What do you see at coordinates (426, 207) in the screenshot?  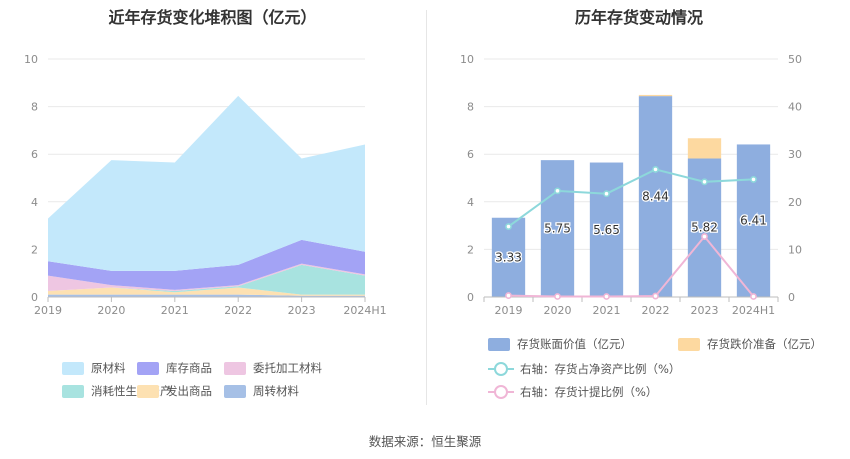 I see `panel-divider` at bounding box center [426, 207].